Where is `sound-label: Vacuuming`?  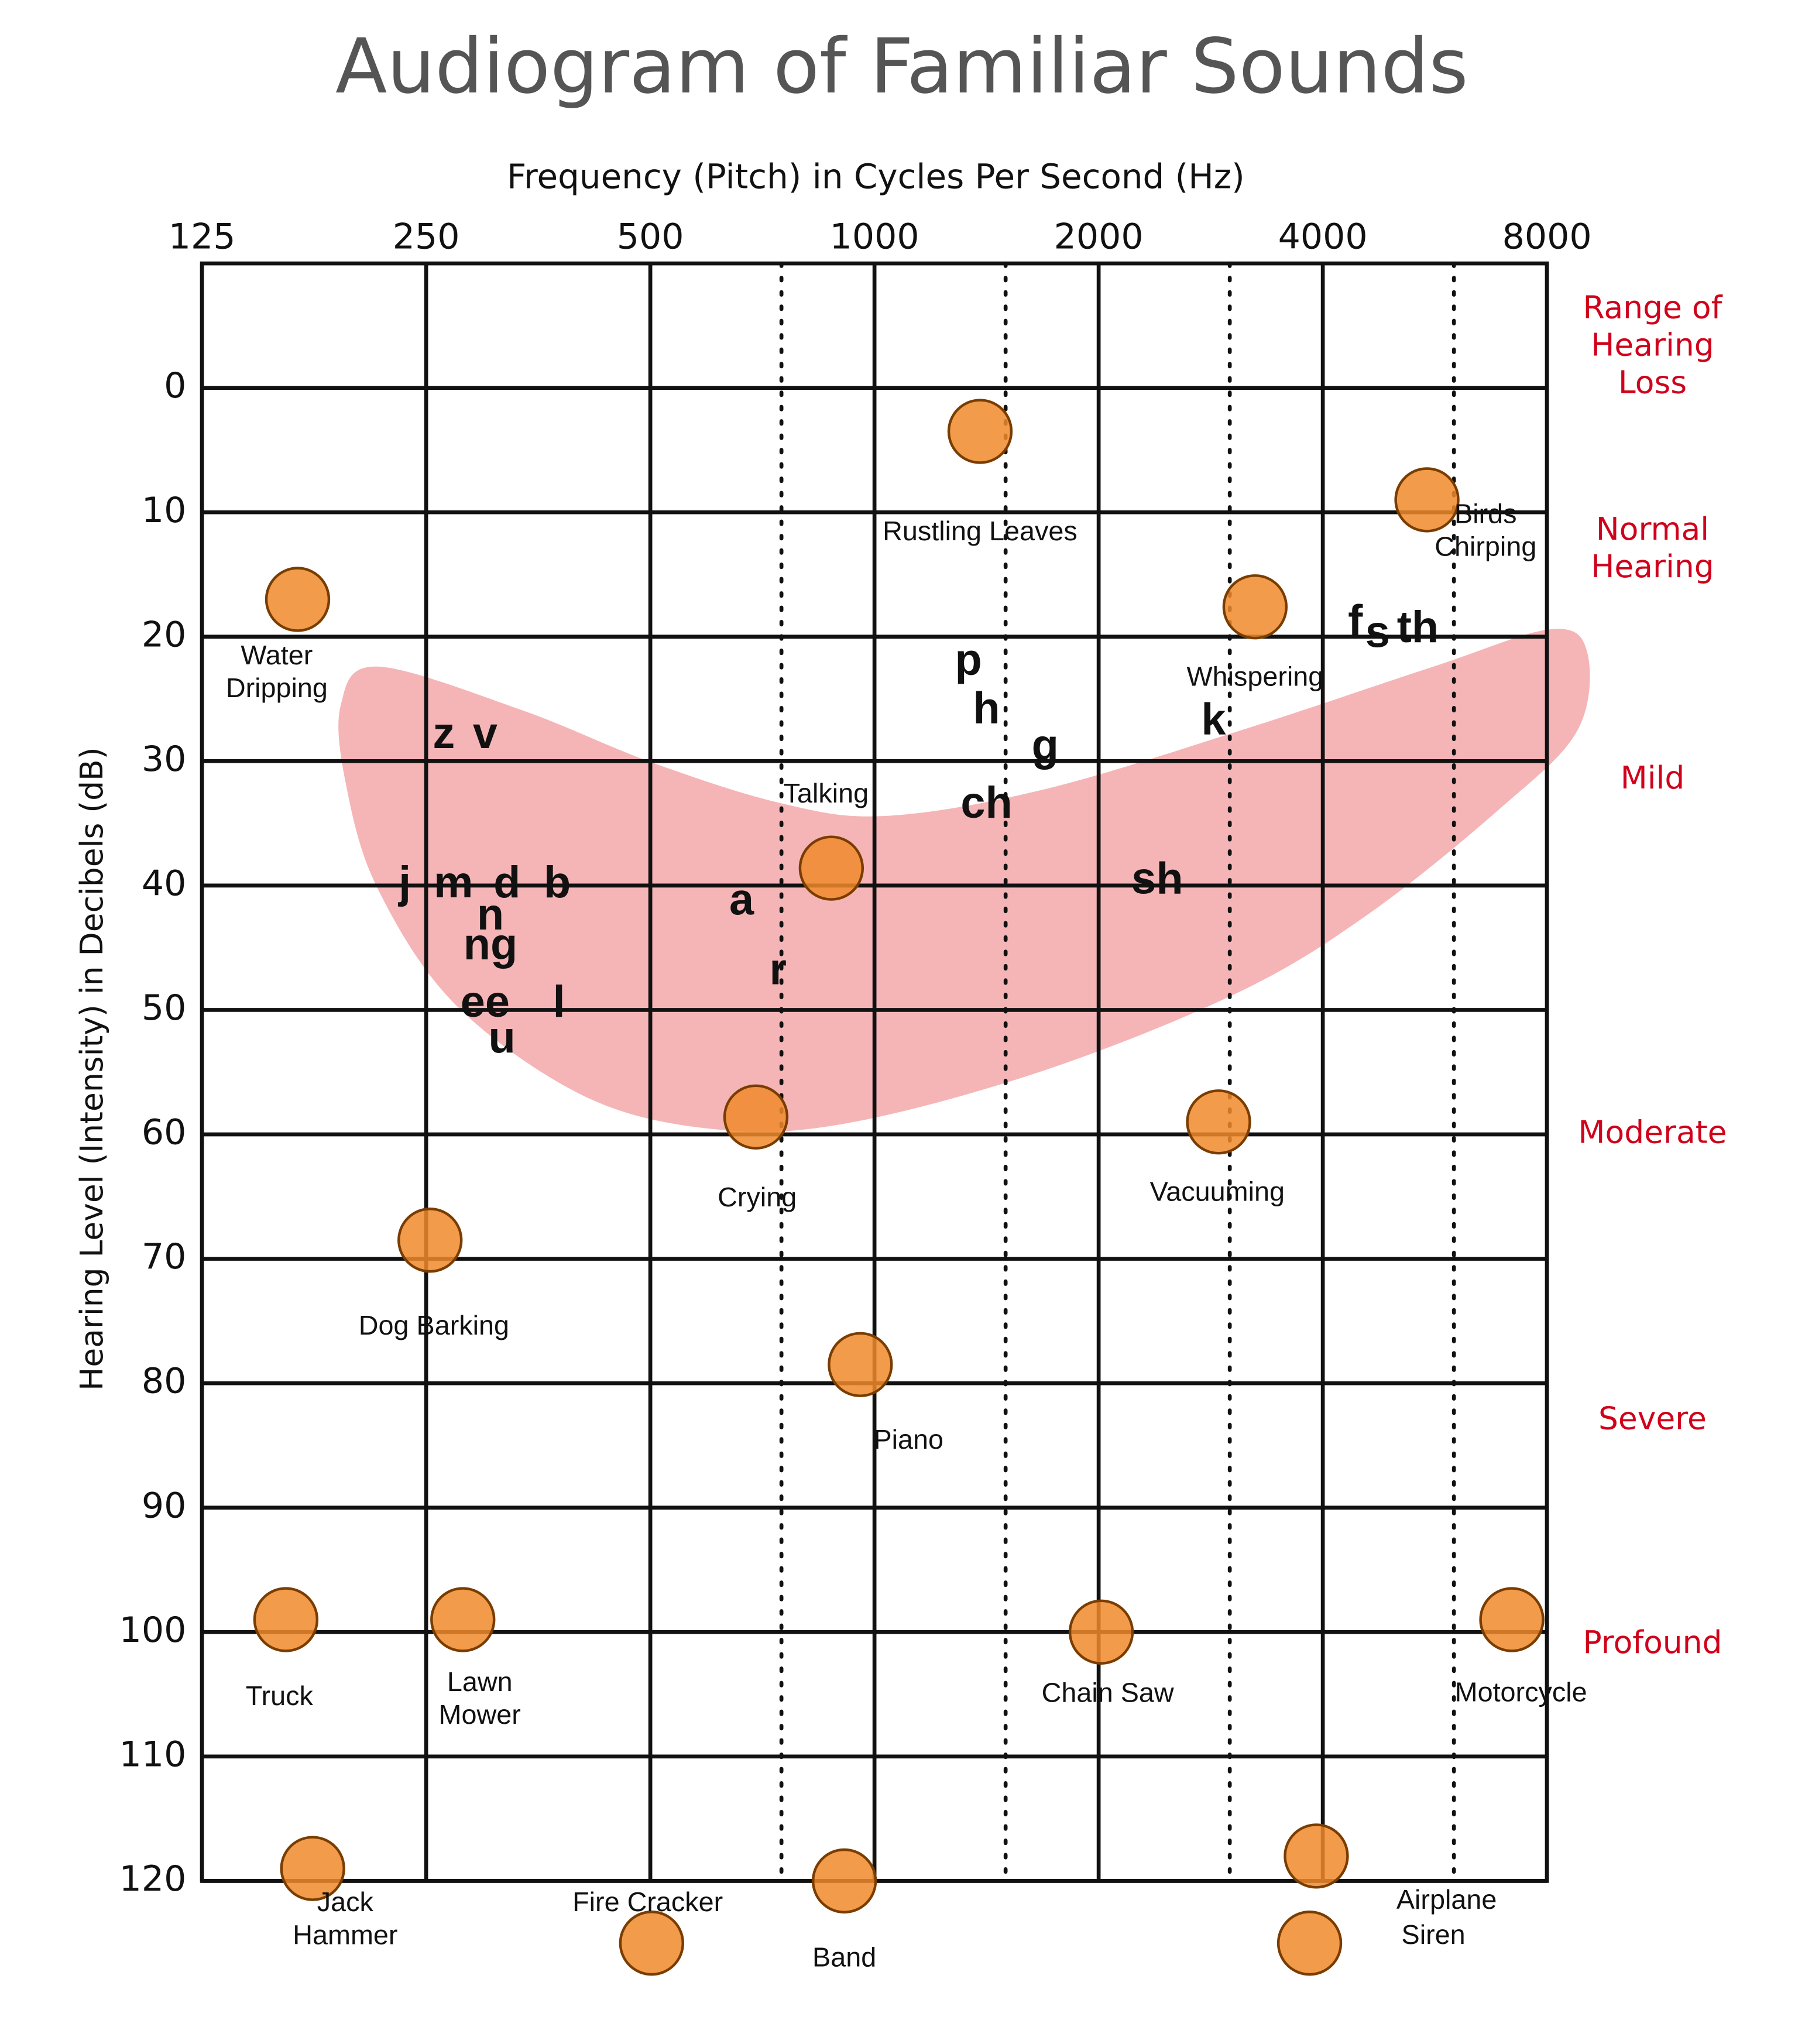
sound-label: Vacuuming is located at coordinates (1217, 1192).